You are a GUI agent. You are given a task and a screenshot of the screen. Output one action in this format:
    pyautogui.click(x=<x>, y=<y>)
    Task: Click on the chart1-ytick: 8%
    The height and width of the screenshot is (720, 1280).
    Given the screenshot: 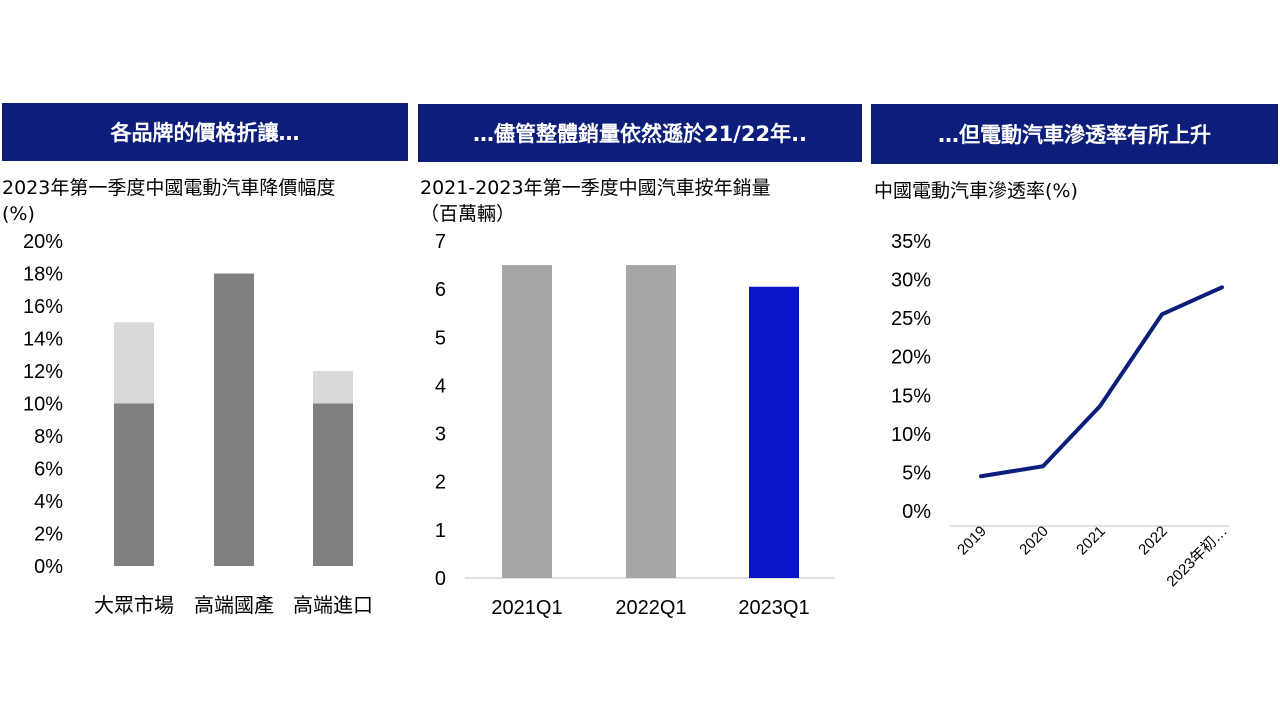 What is the action you would take?
    pyautogui.click(x=48, y=437)
    